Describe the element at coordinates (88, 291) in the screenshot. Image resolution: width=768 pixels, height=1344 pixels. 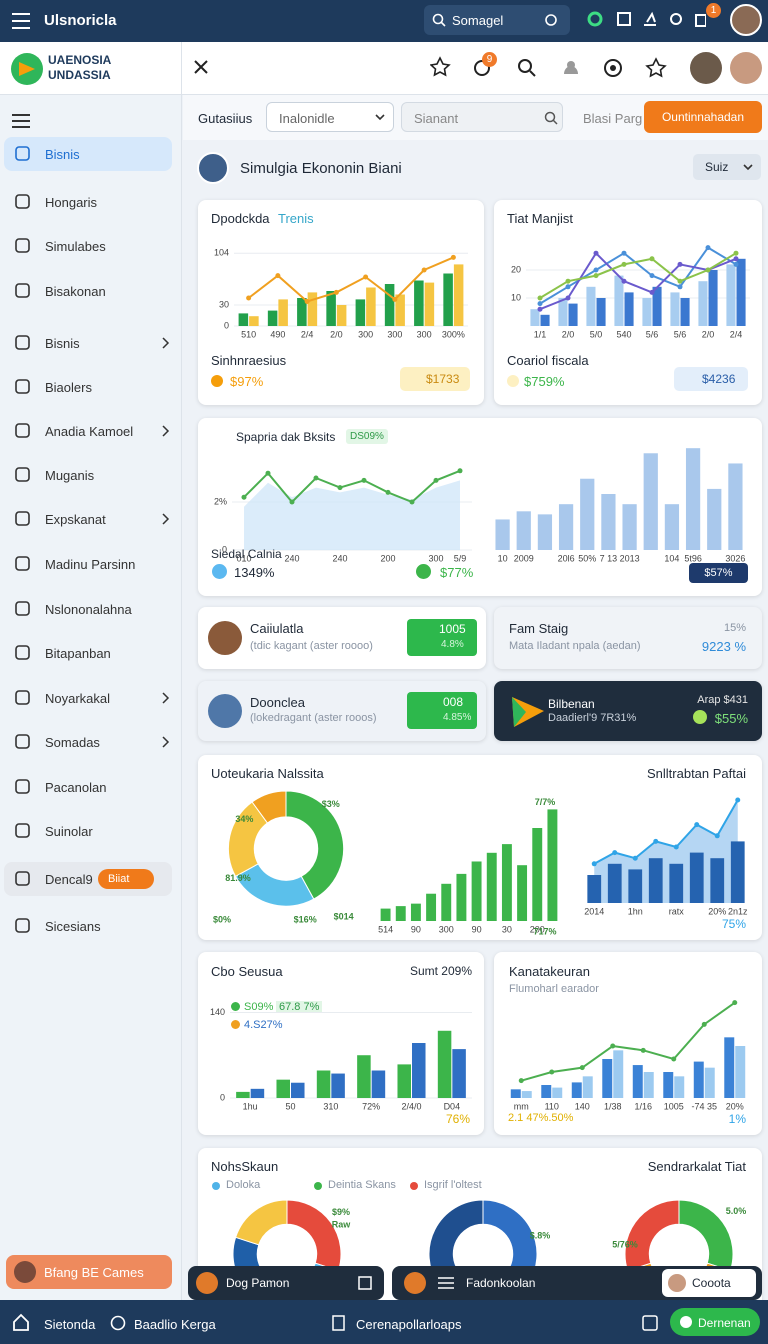
I see `nav-item: Bisakonan` at that location.